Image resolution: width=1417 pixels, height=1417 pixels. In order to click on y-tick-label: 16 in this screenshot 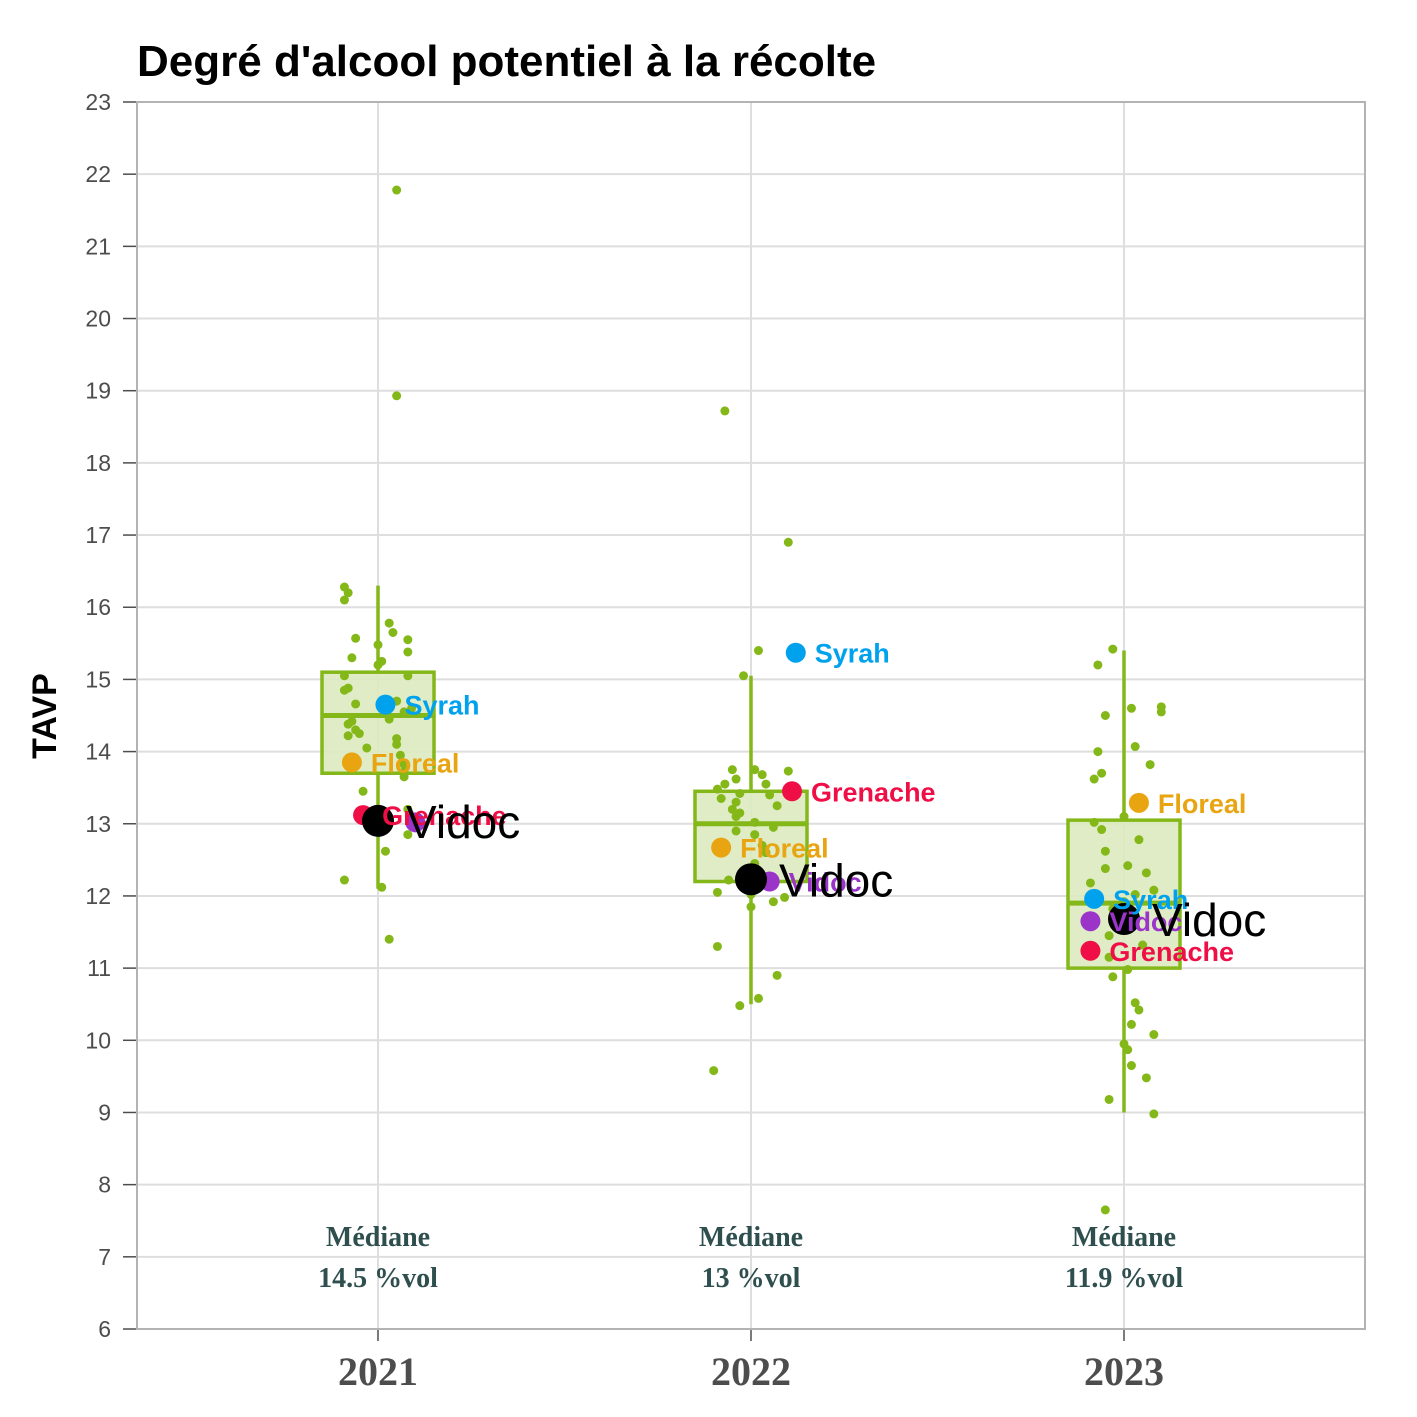, I will do `click(98, 607)`.